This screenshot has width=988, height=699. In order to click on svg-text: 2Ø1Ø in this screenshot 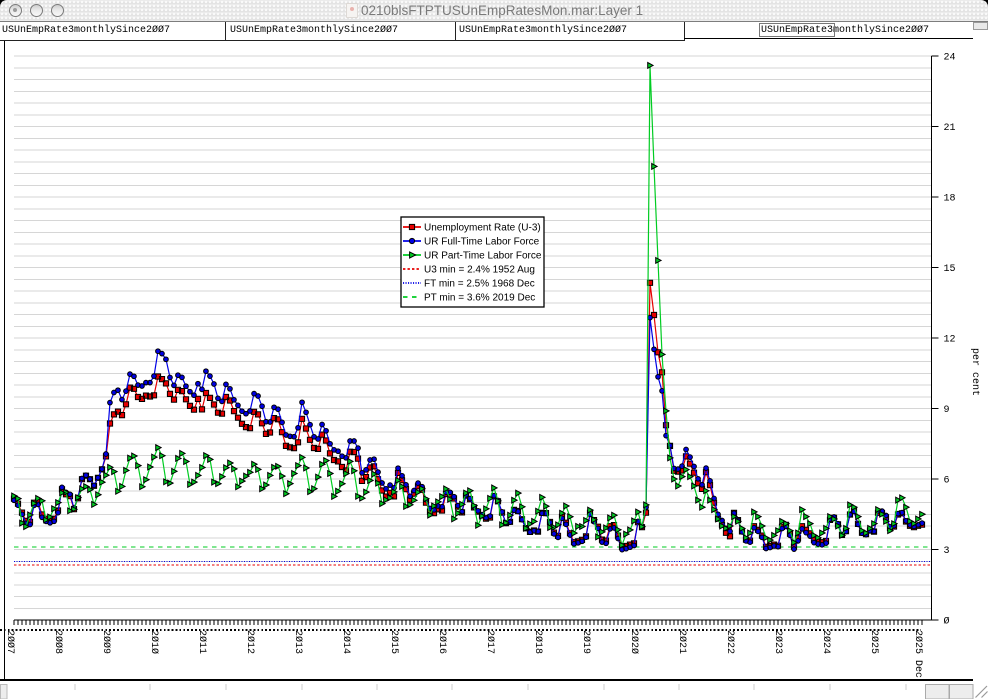, I will do `click(154, 642)`.